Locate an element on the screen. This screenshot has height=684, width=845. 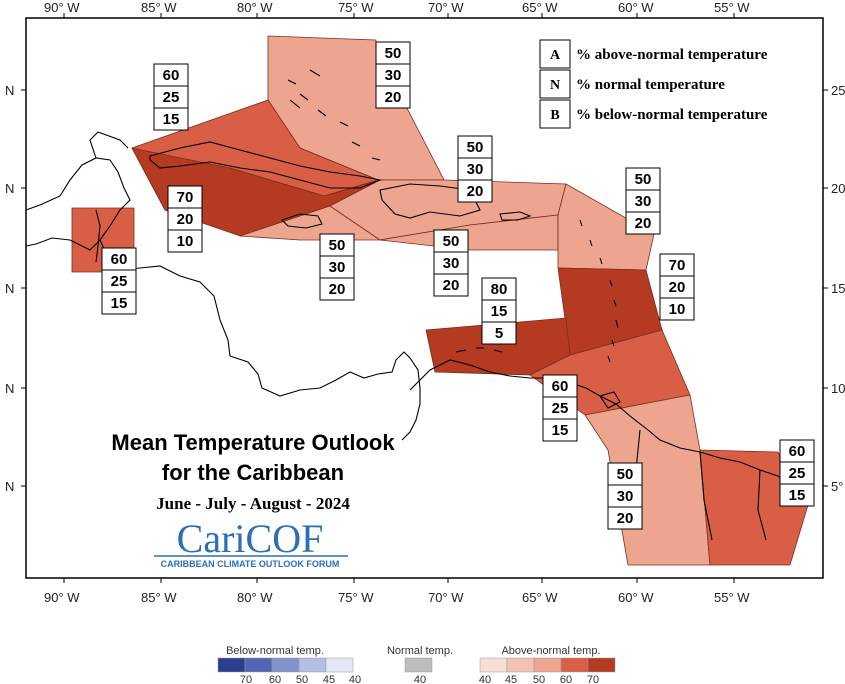
prob-a-value: 80 is located at coordinates (499, 289).